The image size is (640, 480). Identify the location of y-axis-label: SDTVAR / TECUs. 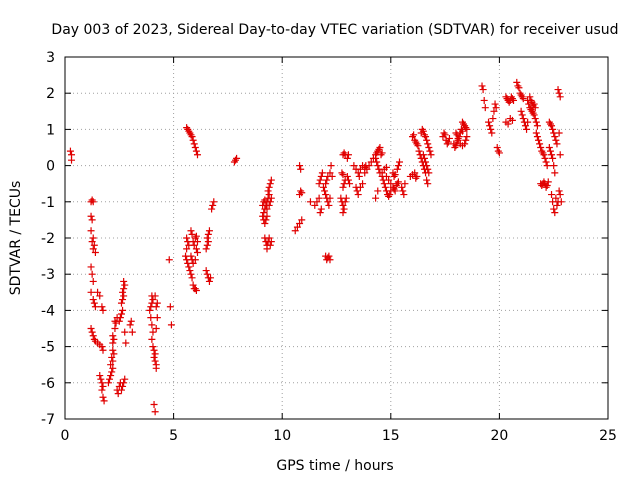
(16, 238).